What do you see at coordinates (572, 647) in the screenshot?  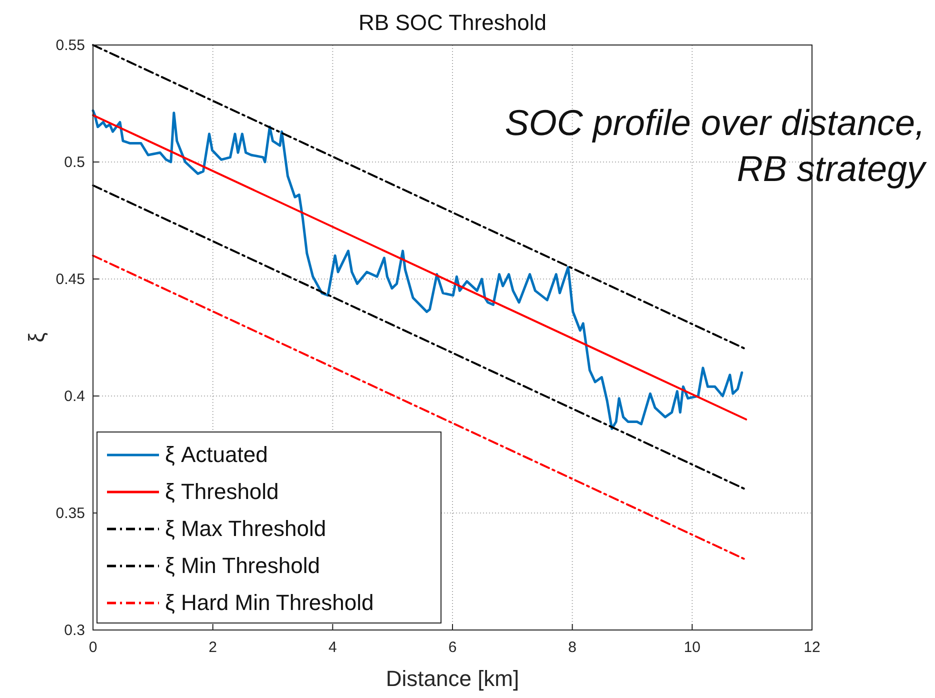 I see `x-tick-label: 8` at bounding box center [572, 647].